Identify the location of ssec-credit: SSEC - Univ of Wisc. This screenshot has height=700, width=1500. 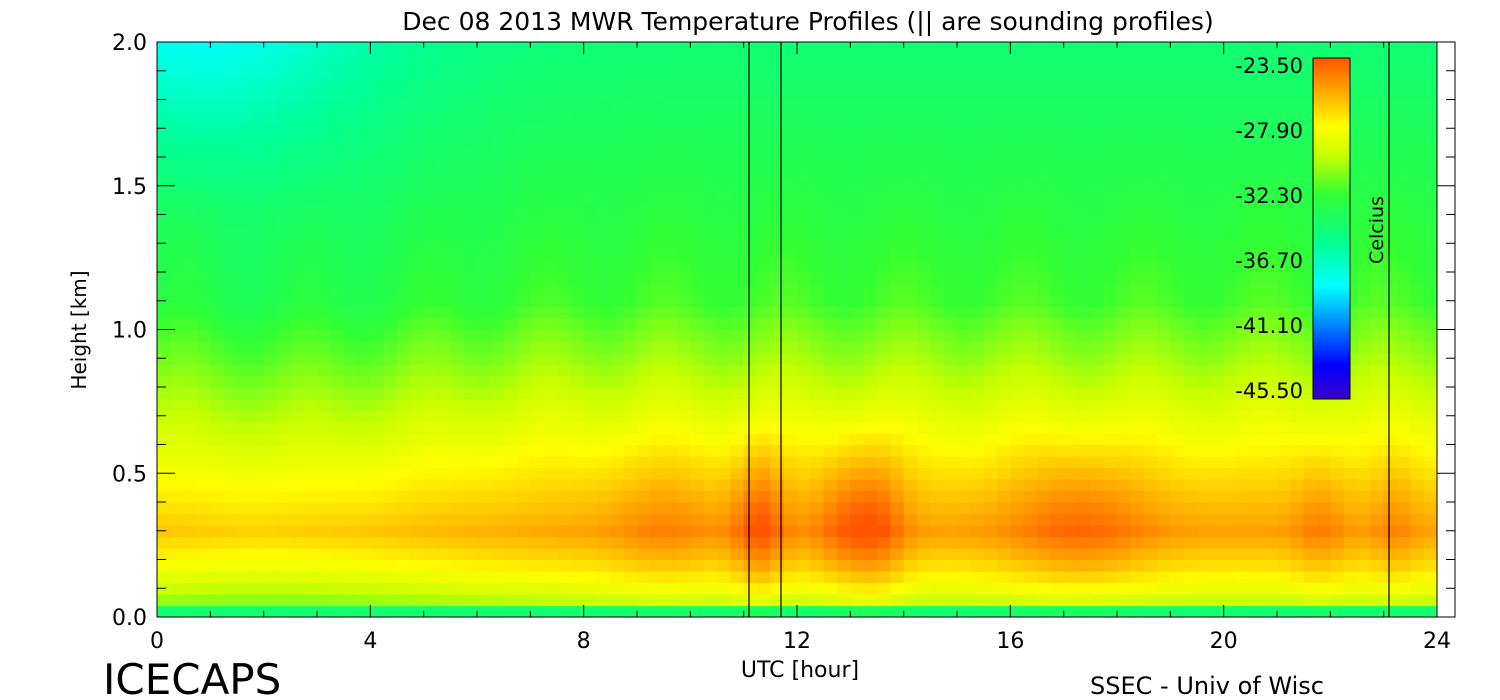
(1207, 686).